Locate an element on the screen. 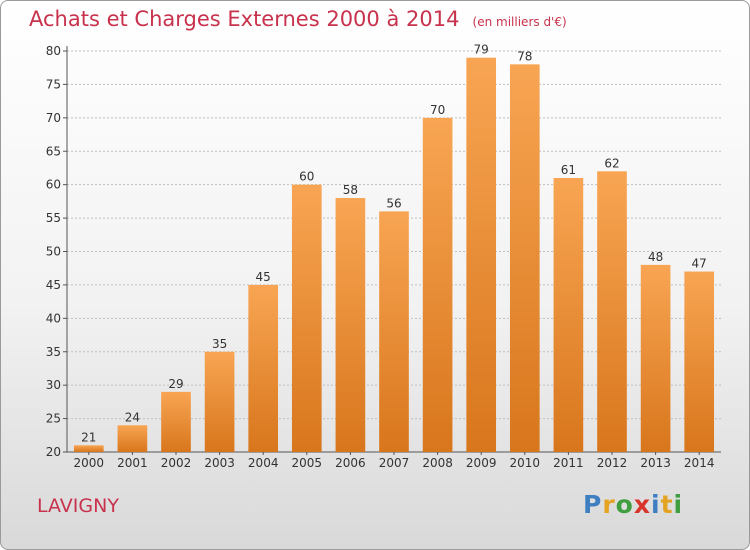 This screenshot has height=550, width=750. proxiti-logo: Proxiti is located at coordinates (633, 504).